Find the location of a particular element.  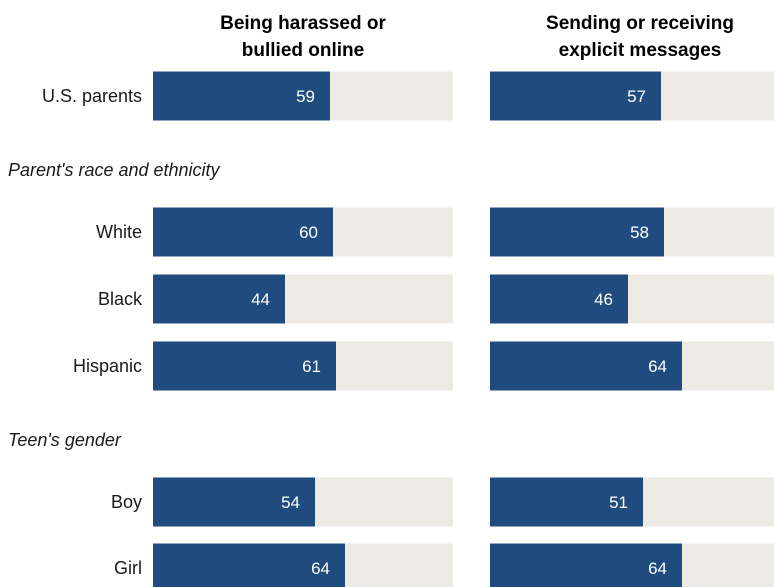

data-label: 54 is located at coordinates (290, 502).